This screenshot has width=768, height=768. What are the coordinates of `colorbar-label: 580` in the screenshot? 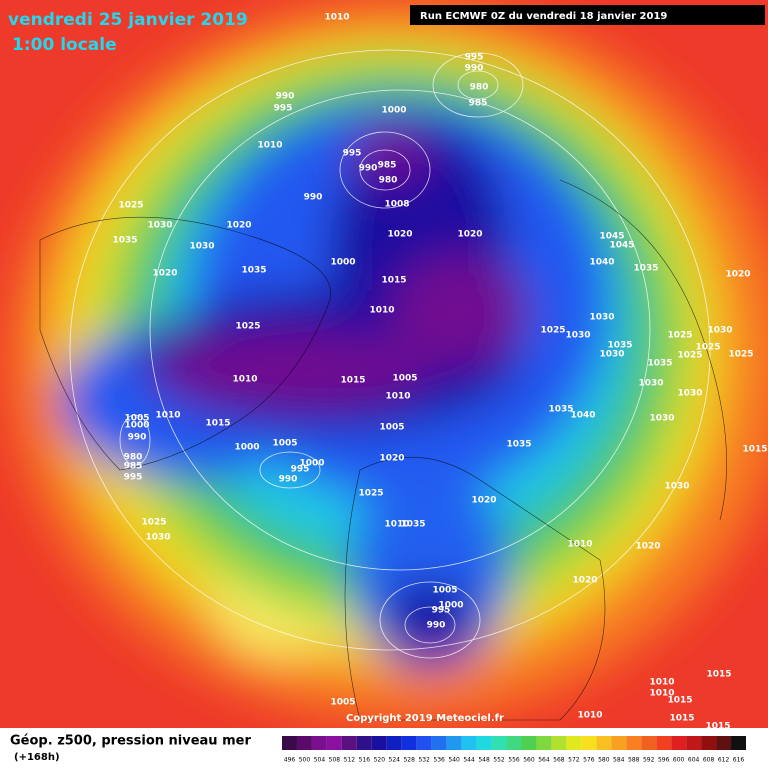 It's located at (604, 760).